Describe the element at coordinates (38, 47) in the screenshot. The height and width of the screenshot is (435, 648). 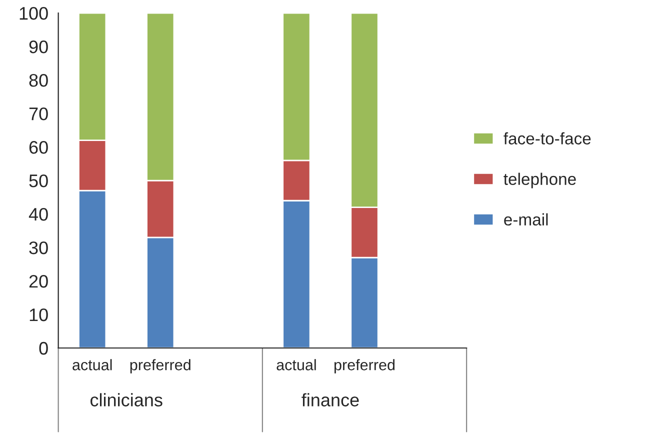
I see `y-tick-label: 90` at that location.